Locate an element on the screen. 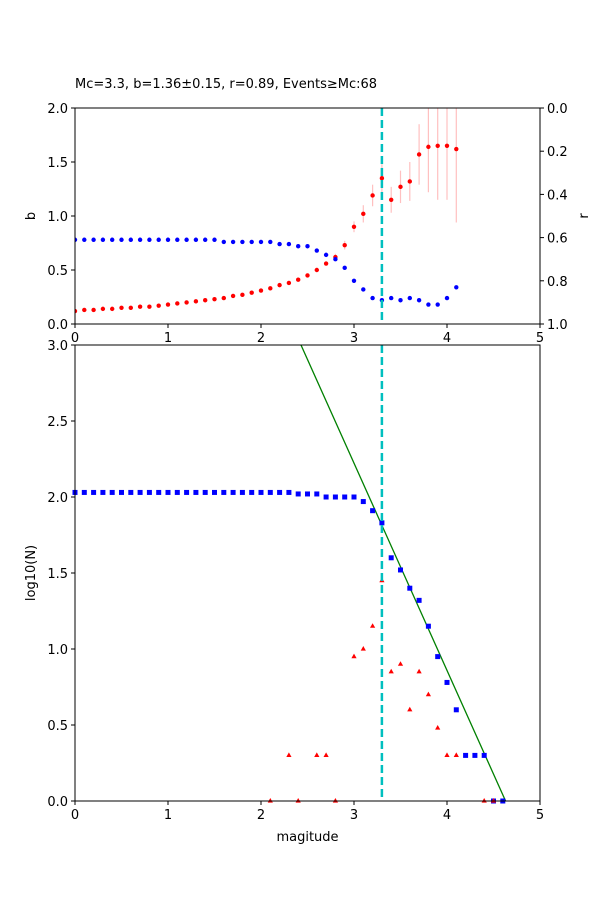 This screenshot has height=904, width=600. x-axis-label: magitude is located at coordinates (307, 837).